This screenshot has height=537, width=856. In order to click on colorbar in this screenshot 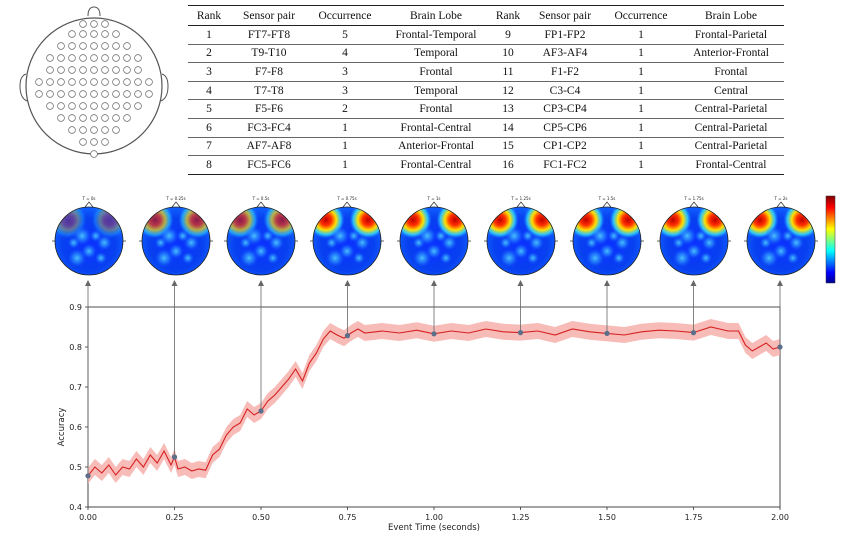, I will do `click(830, 239)`.